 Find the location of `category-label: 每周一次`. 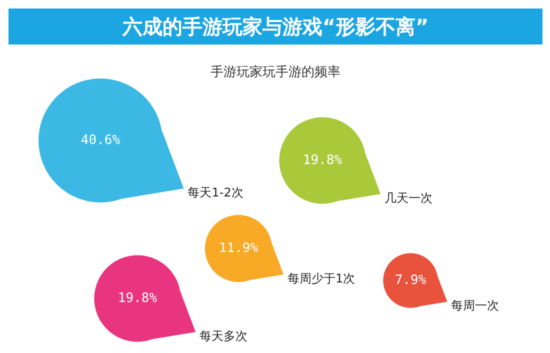

category-label: 每周一次 is located at coordinates (475, 305).